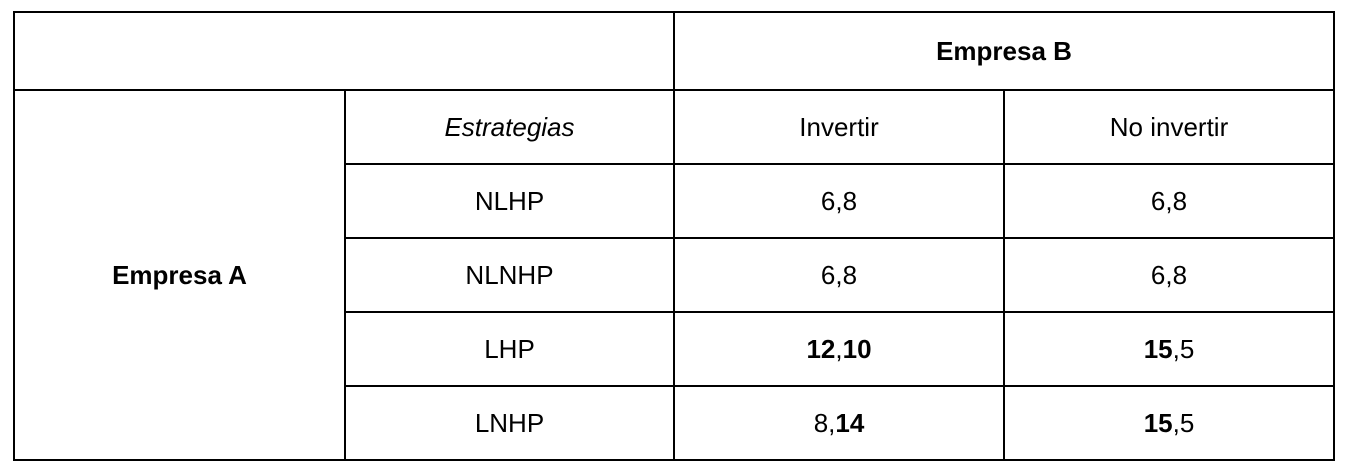 The height and width of the screenshot is (476, 1350). What do you see at coordinates (509, 275) in the screenshot?
I see `strategy-label: NLNHP` at bounding box center [509, 275].